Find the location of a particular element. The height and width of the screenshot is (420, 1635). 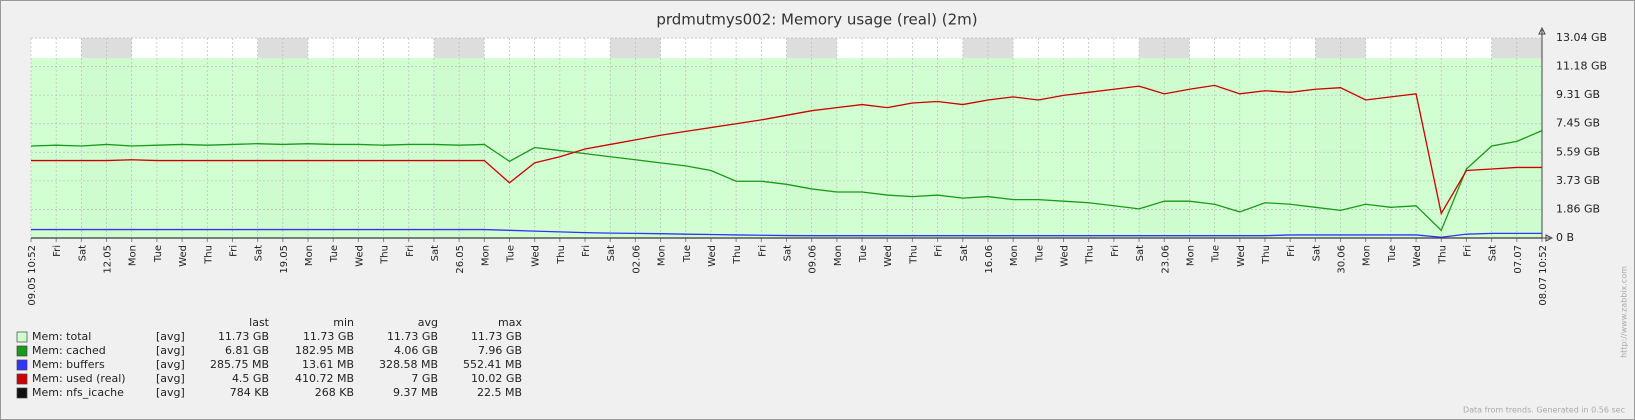

legend-header: avg is located at coordinates (428, 322).